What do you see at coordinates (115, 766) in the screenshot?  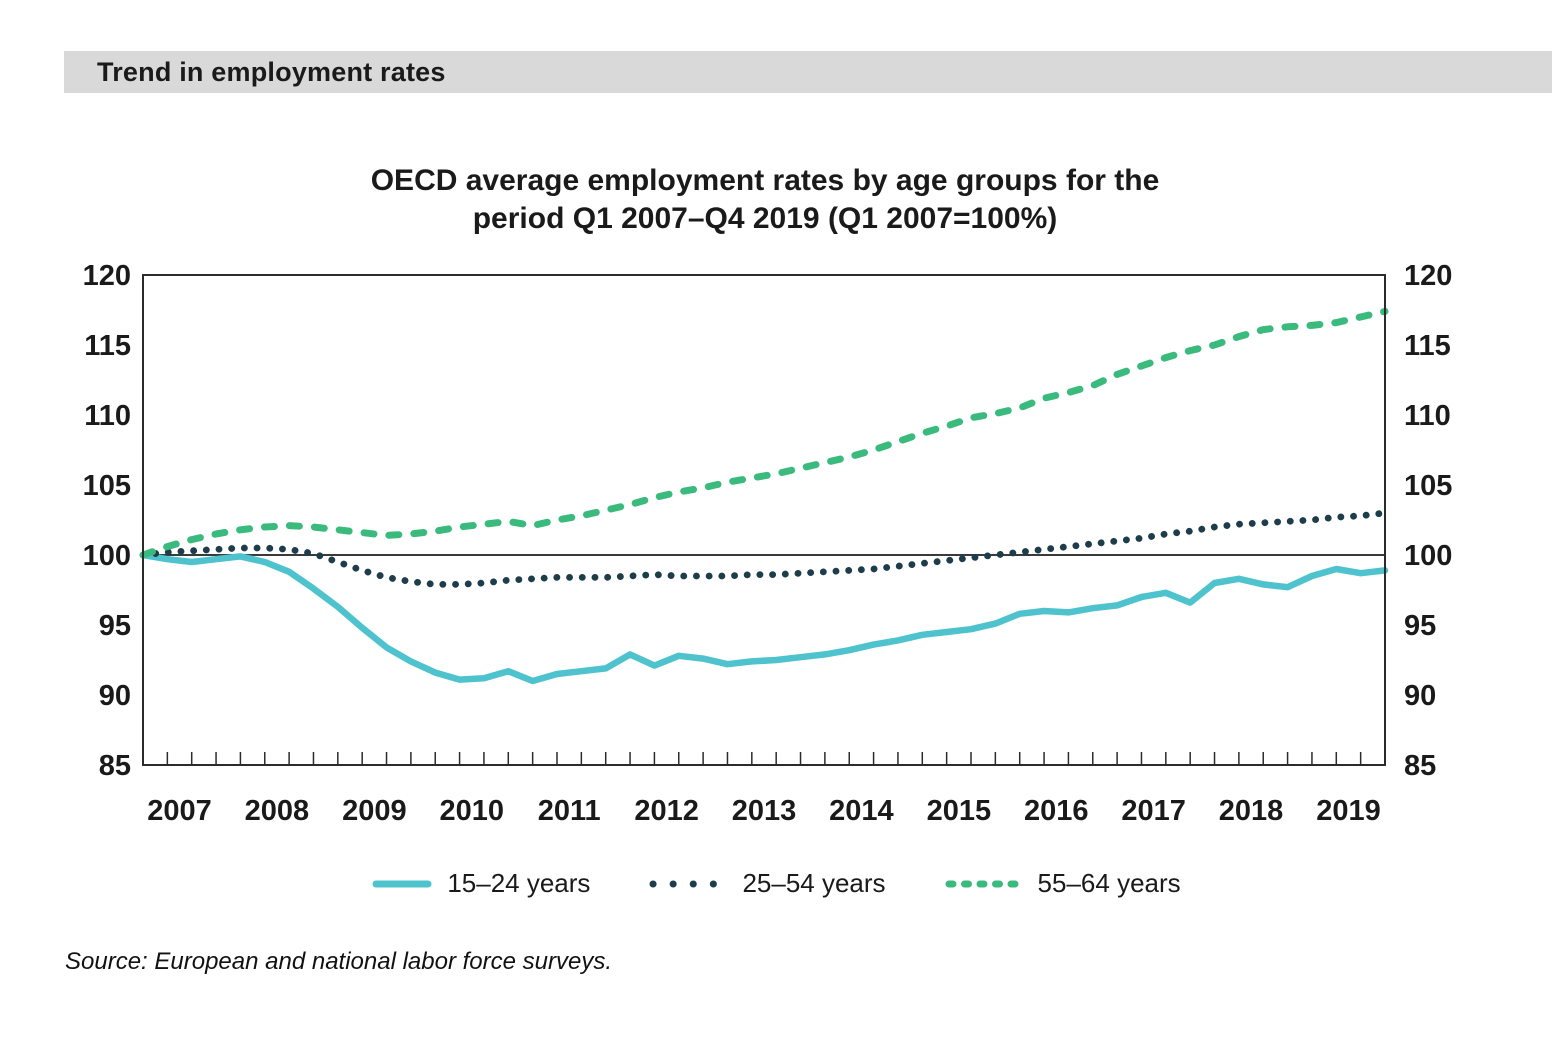 I see `y-axis-label-left: 85` at bounding box center [115, 766].